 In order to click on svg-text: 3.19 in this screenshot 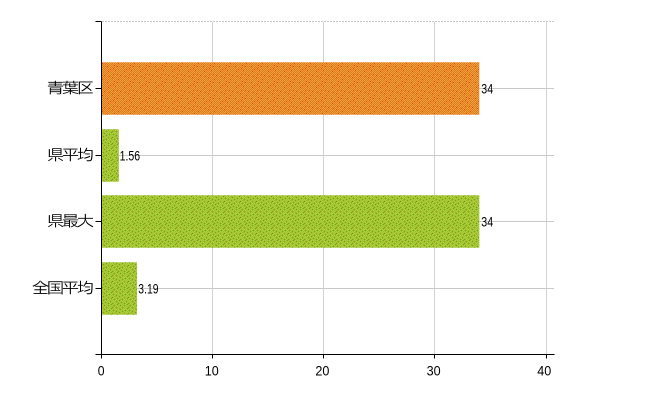, I will do `click(148, 289)`.